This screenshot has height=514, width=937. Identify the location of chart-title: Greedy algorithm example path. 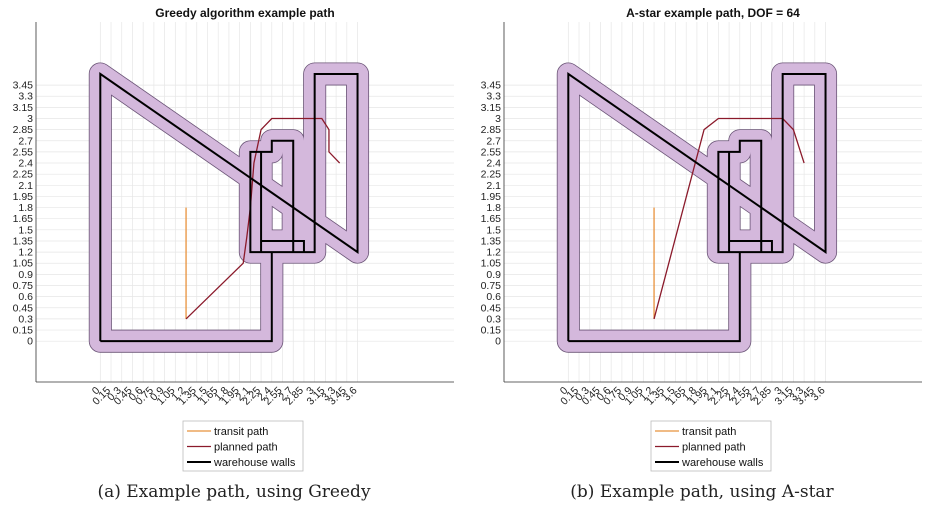
(244, 13).